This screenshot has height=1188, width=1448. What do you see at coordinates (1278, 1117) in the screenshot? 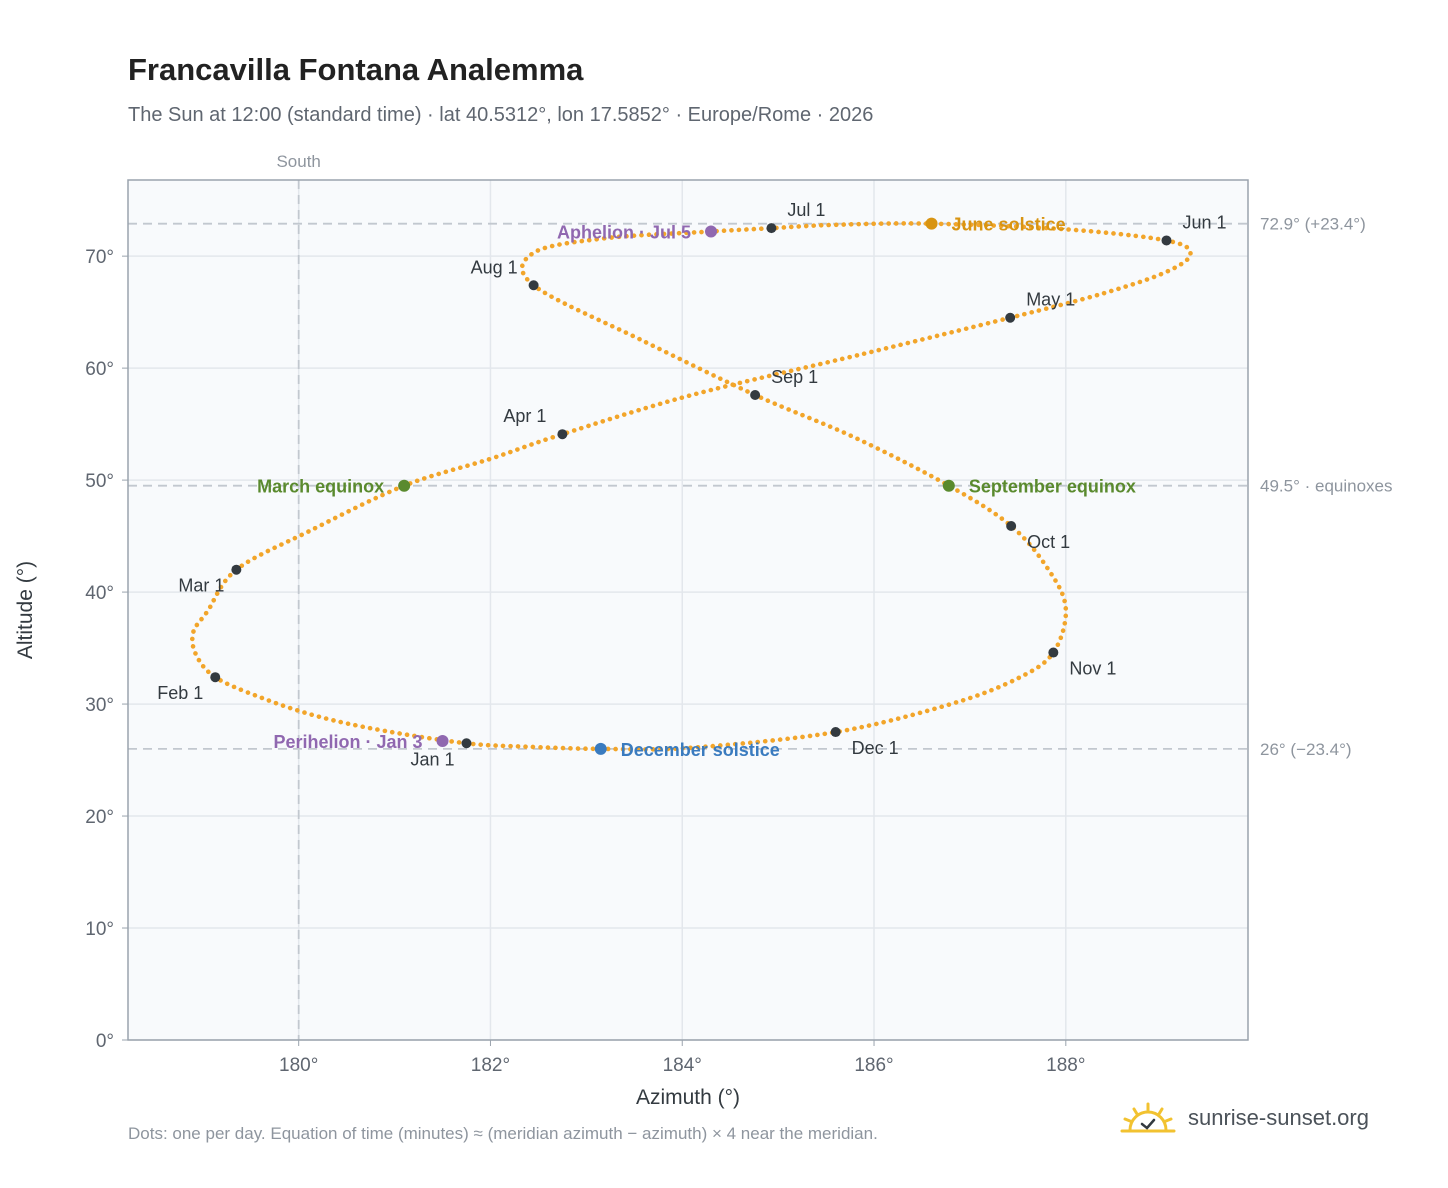
I see `brand-name: sunrise-sunset.org` at bounding box center [1278, 1117].